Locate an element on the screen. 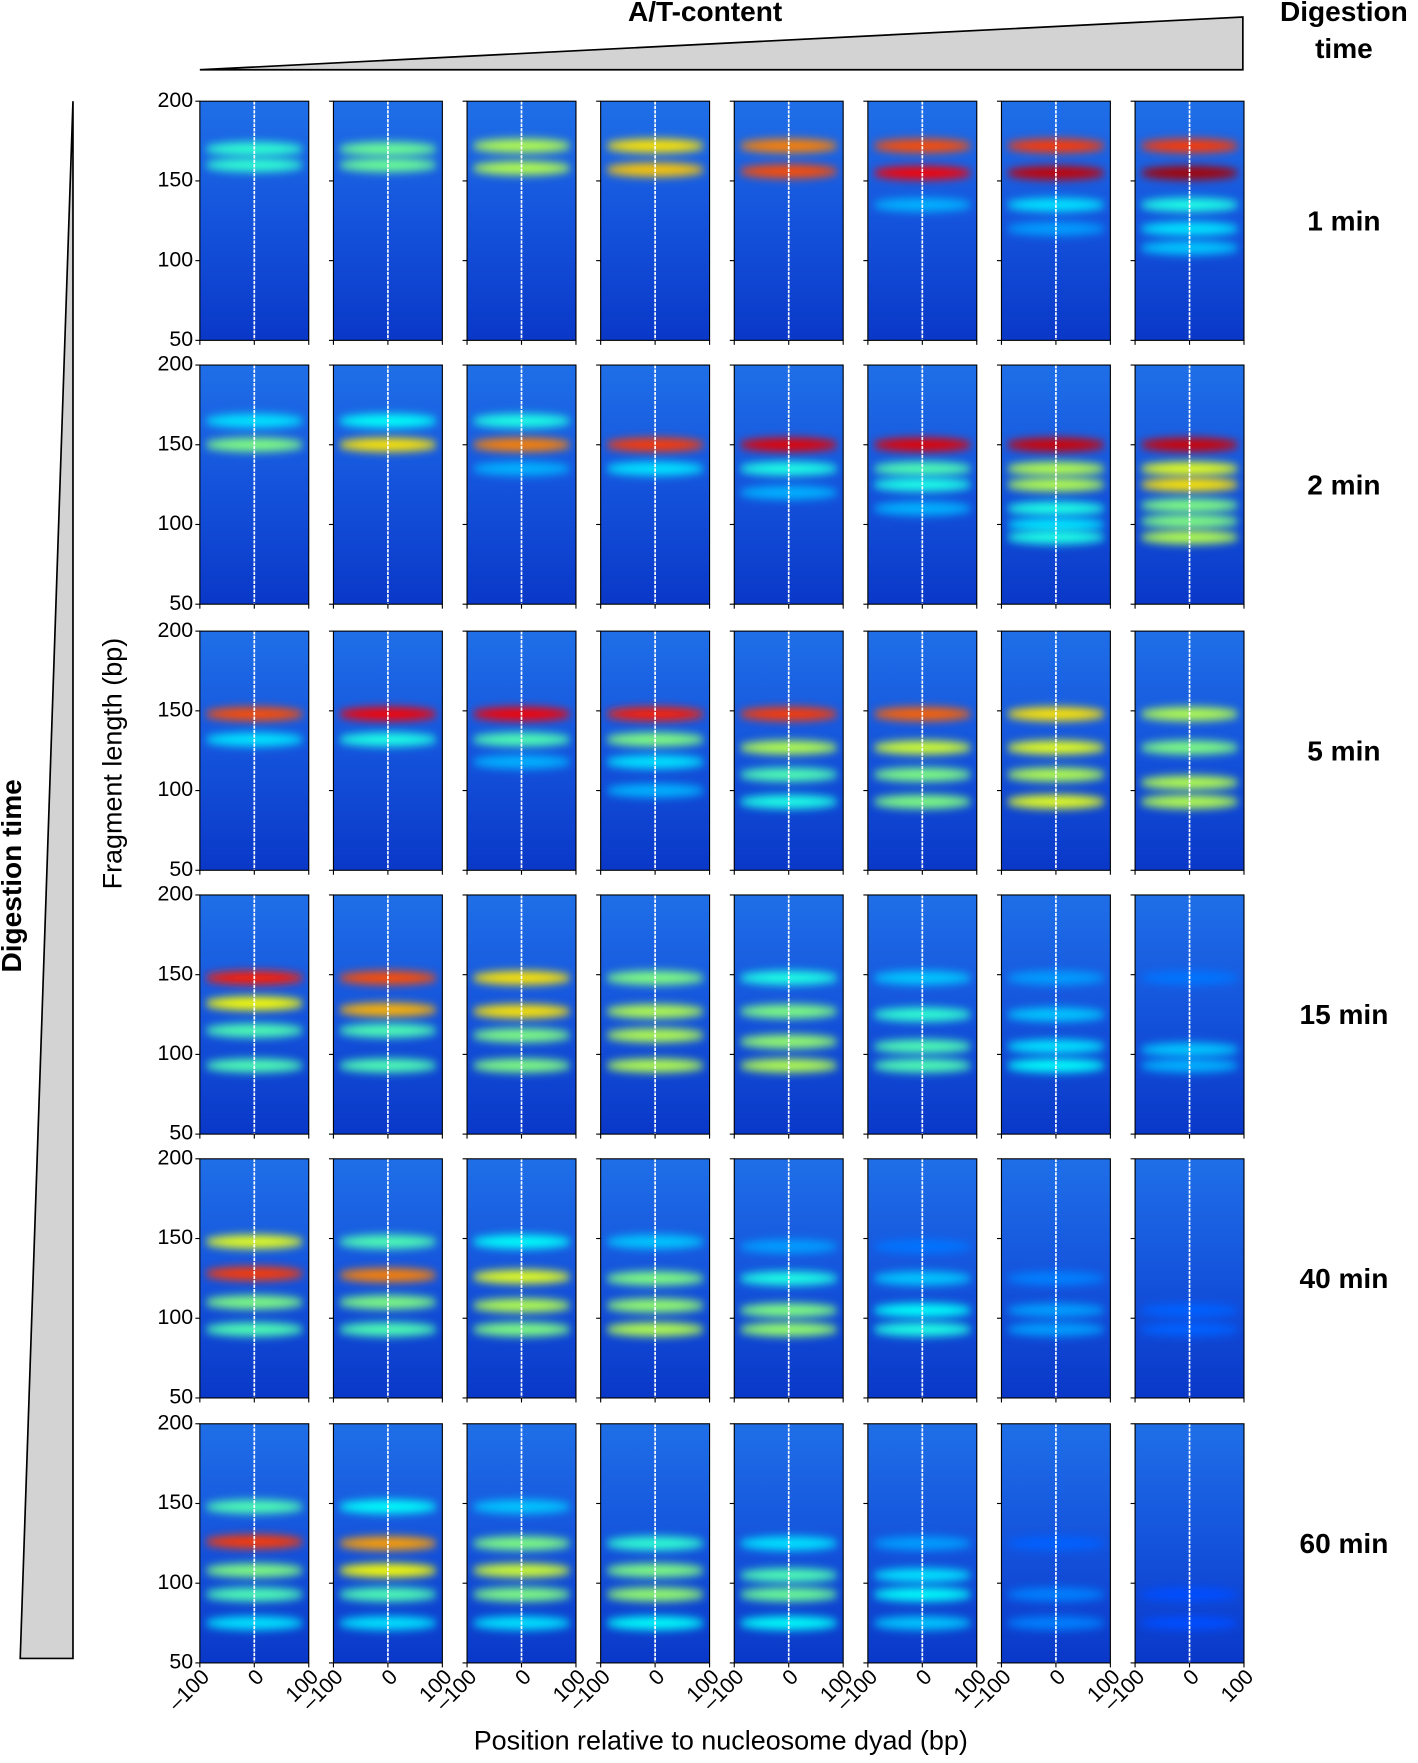 Image resolution: width=1418 pixels, height=1763 pixels. row-label: 60 min is located at coordinates (1343, 1543).